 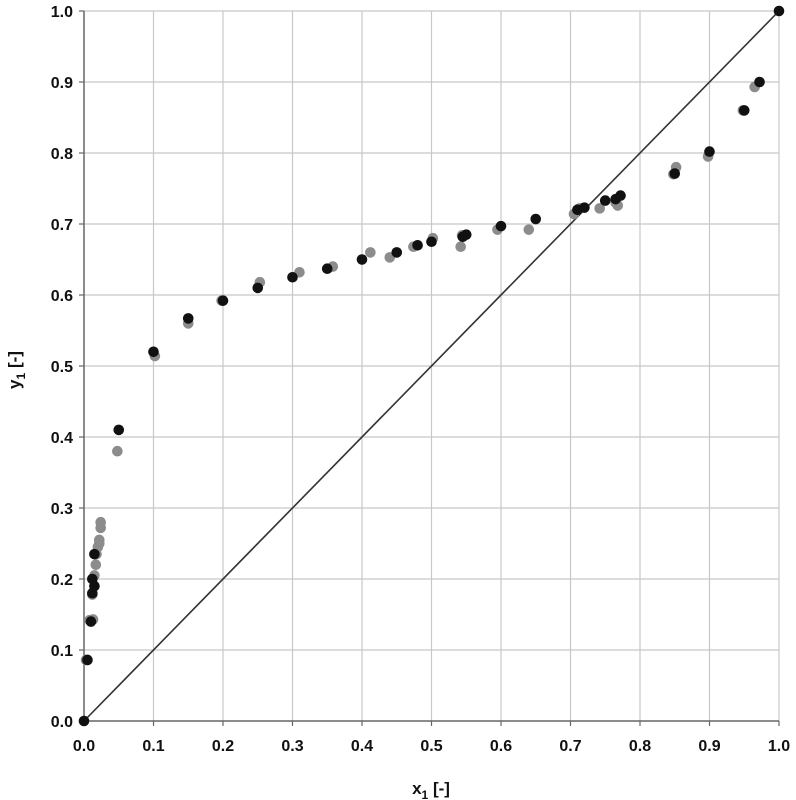 I want to click on y-tick-label: 0.4, so click(x=62, y=438).